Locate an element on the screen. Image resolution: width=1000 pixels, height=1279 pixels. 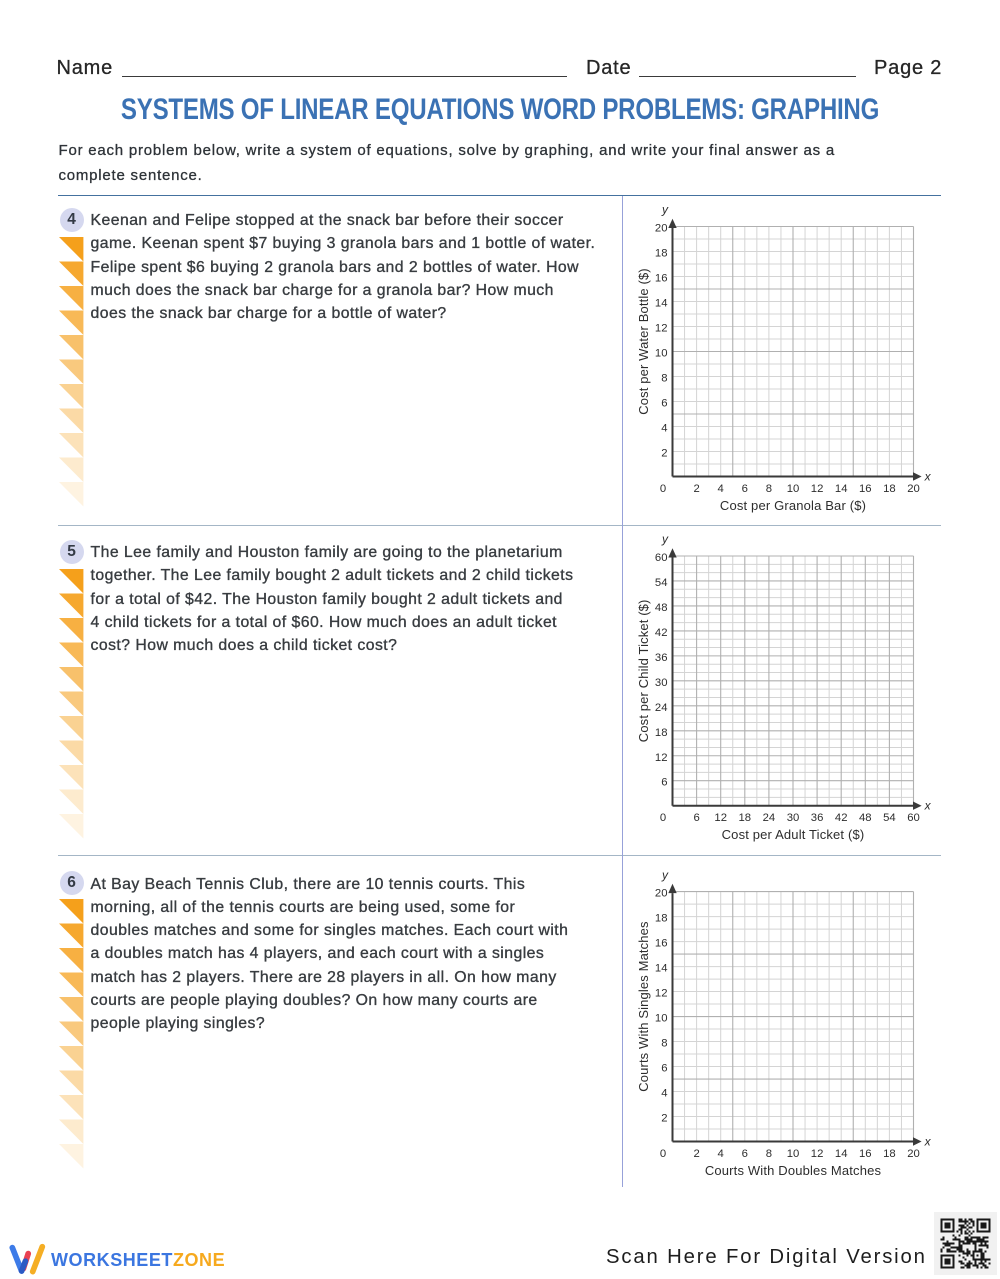
svg-text: Cost per Adult Ticket ($) is located at coordinates (793, 834).